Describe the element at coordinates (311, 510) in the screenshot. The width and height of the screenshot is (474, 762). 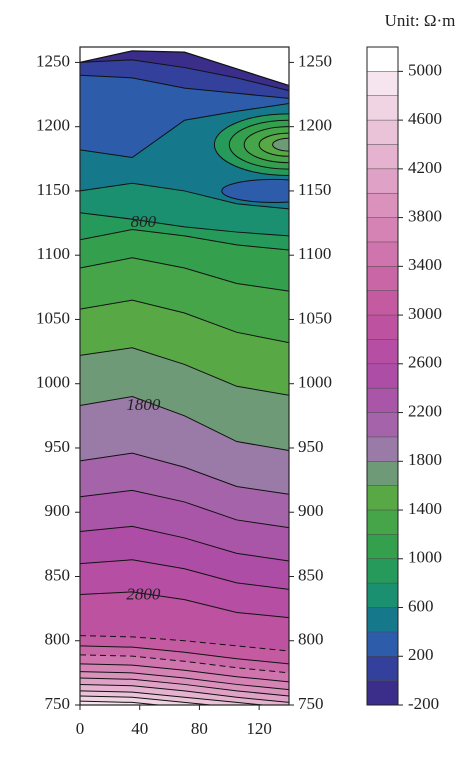
I see `y2-tick-label: 900` at that location.